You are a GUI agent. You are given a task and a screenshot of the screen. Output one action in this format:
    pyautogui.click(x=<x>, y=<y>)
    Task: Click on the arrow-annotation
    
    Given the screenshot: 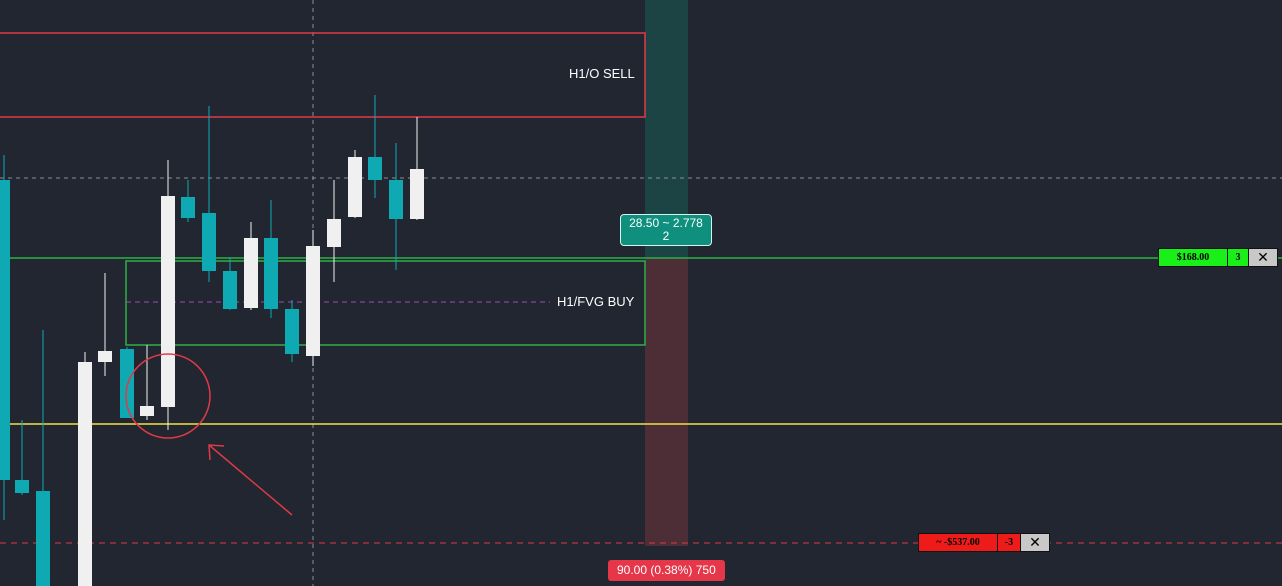 What is the action you would take?
    pyautogui.click(x=250, y=480)
    